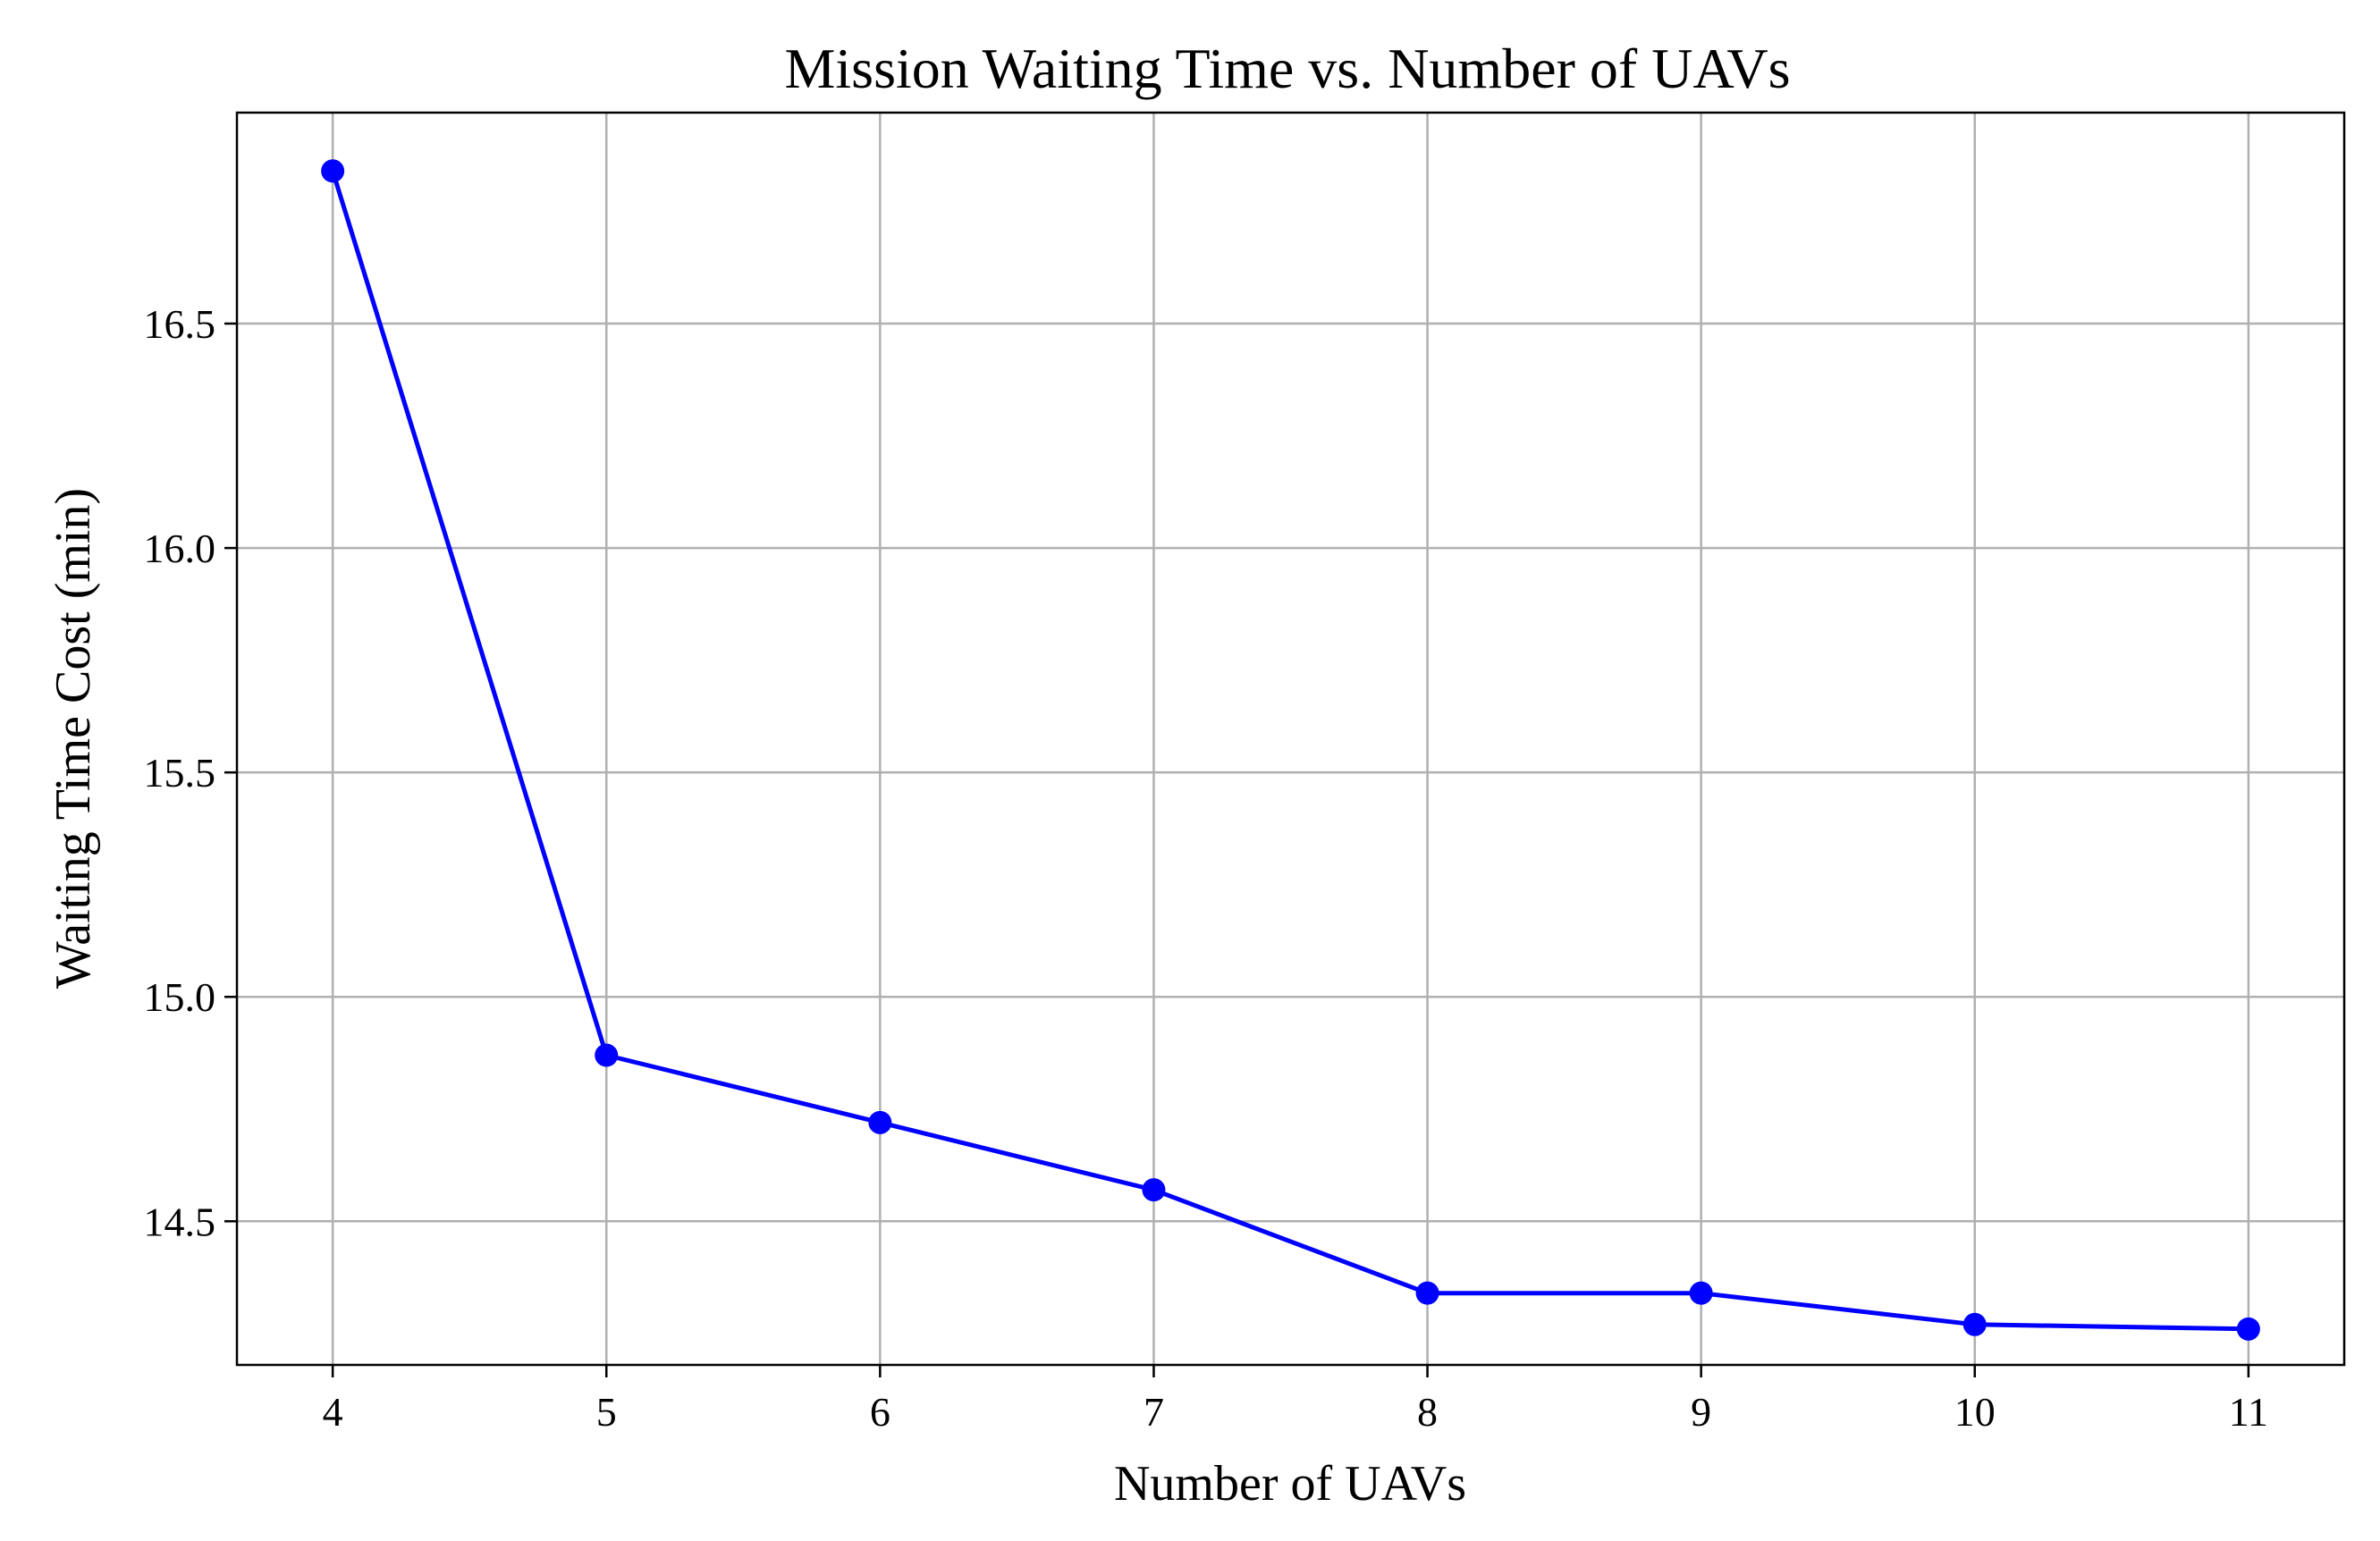 The image size is (2380, 1541). Describe the element at coordinates (607, 1412) in the screenshot. I see `x-tick-label: 5` at that location.